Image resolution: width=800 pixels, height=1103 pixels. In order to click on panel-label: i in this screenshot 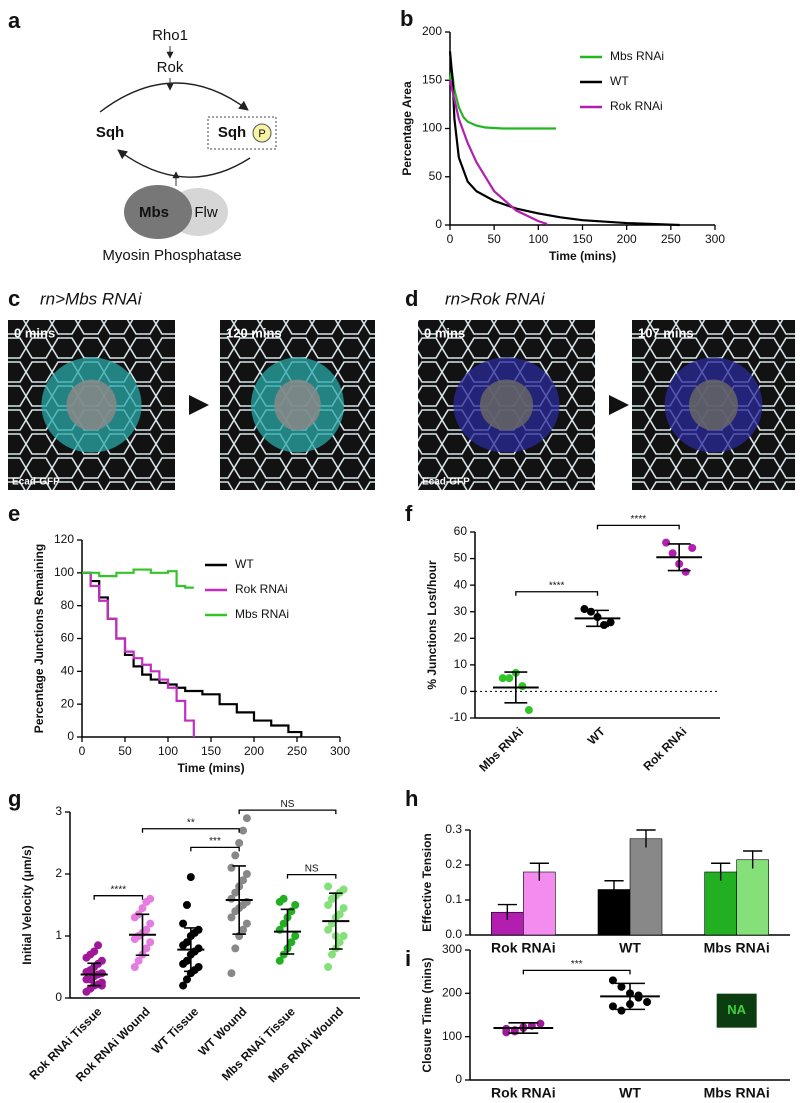, I will do `click(408, 958)`.